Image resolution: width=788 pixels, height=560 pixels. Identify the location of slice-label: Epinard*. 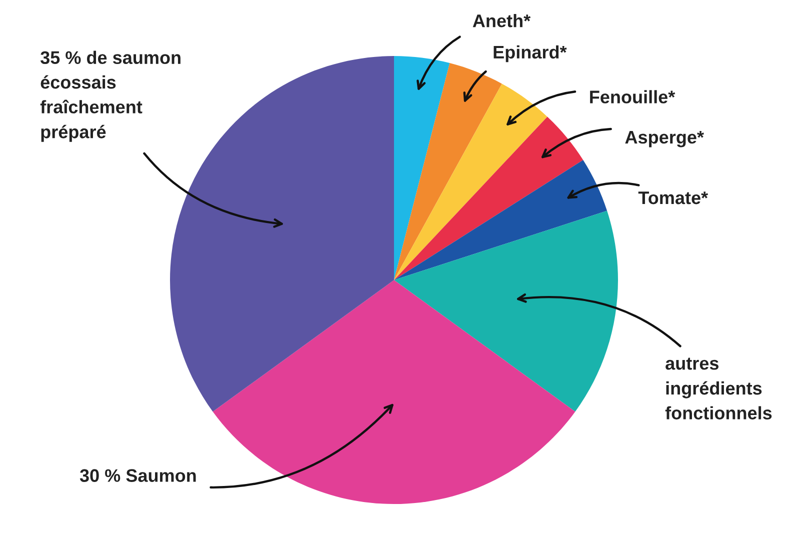
(530, 53).